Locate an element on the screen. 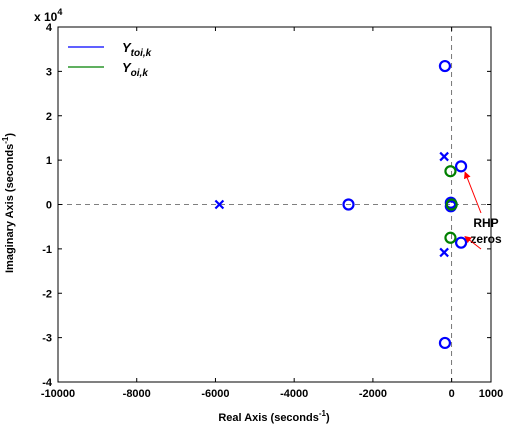 Image resolution: width=519 pixels, height=429 pixels. annotation-line2: zeros is located at coordinates (486, 239).